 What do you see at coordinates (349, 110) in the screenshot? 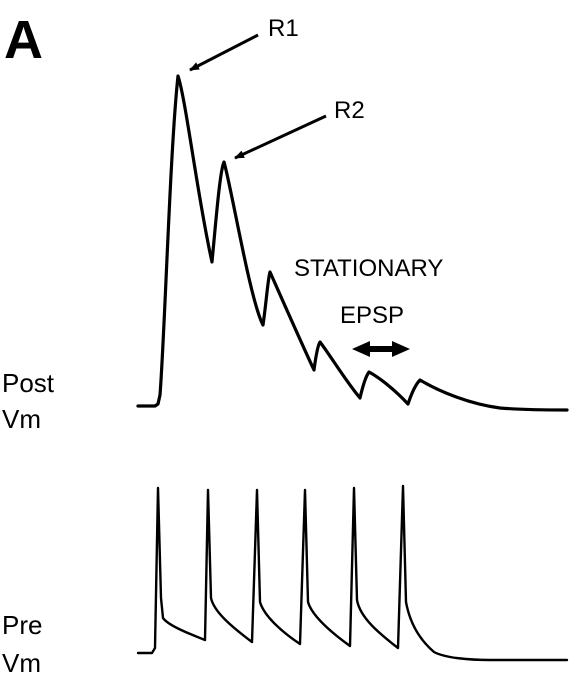
I see `r2-label: R2` at bounding box center [349, 110].